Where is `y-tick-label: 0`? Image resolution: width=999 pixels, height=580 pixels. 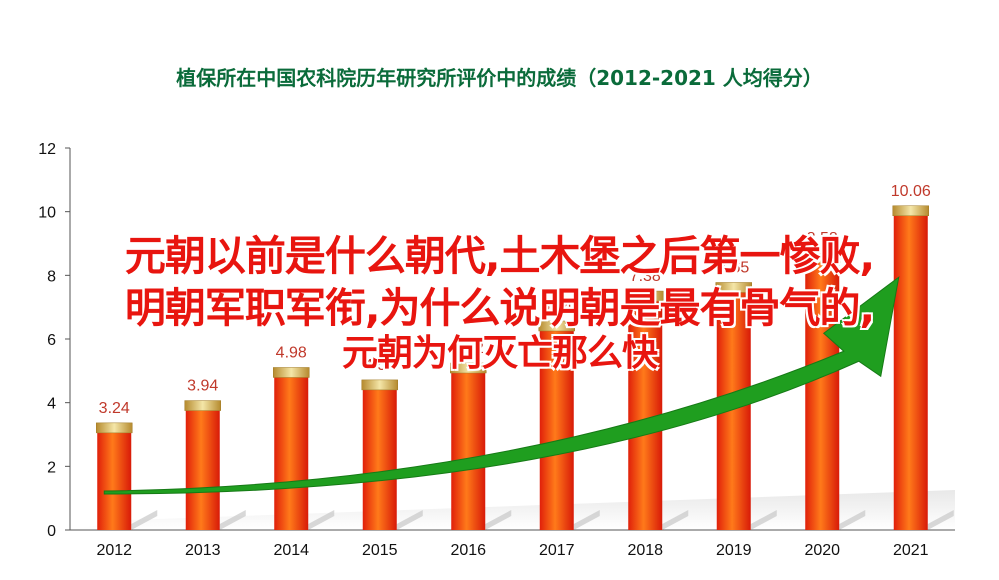
y-tick-label: 0 is located at coordinates (51, 531).